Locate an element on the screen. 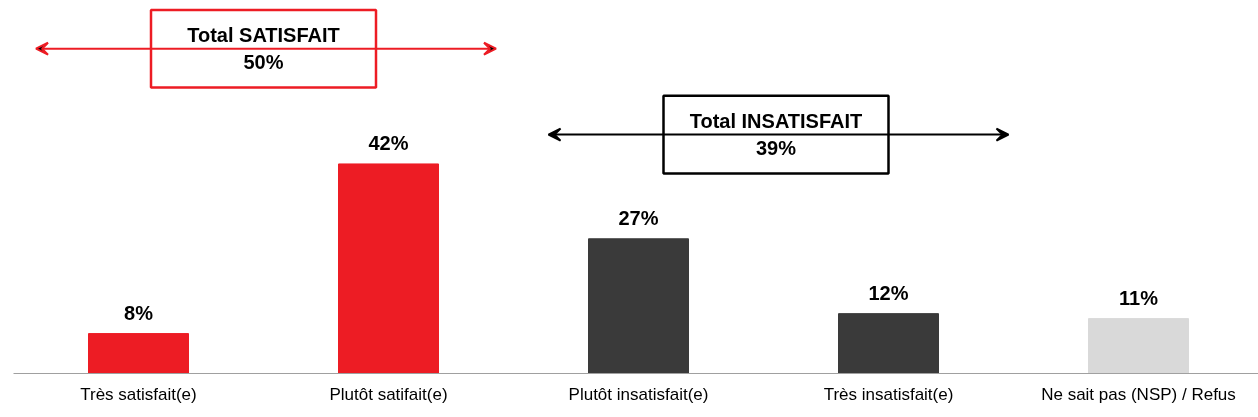 This screenshot has height=417, width=1258. text: Total INSATISFAIT 39% is located at coordinates (776, 134).